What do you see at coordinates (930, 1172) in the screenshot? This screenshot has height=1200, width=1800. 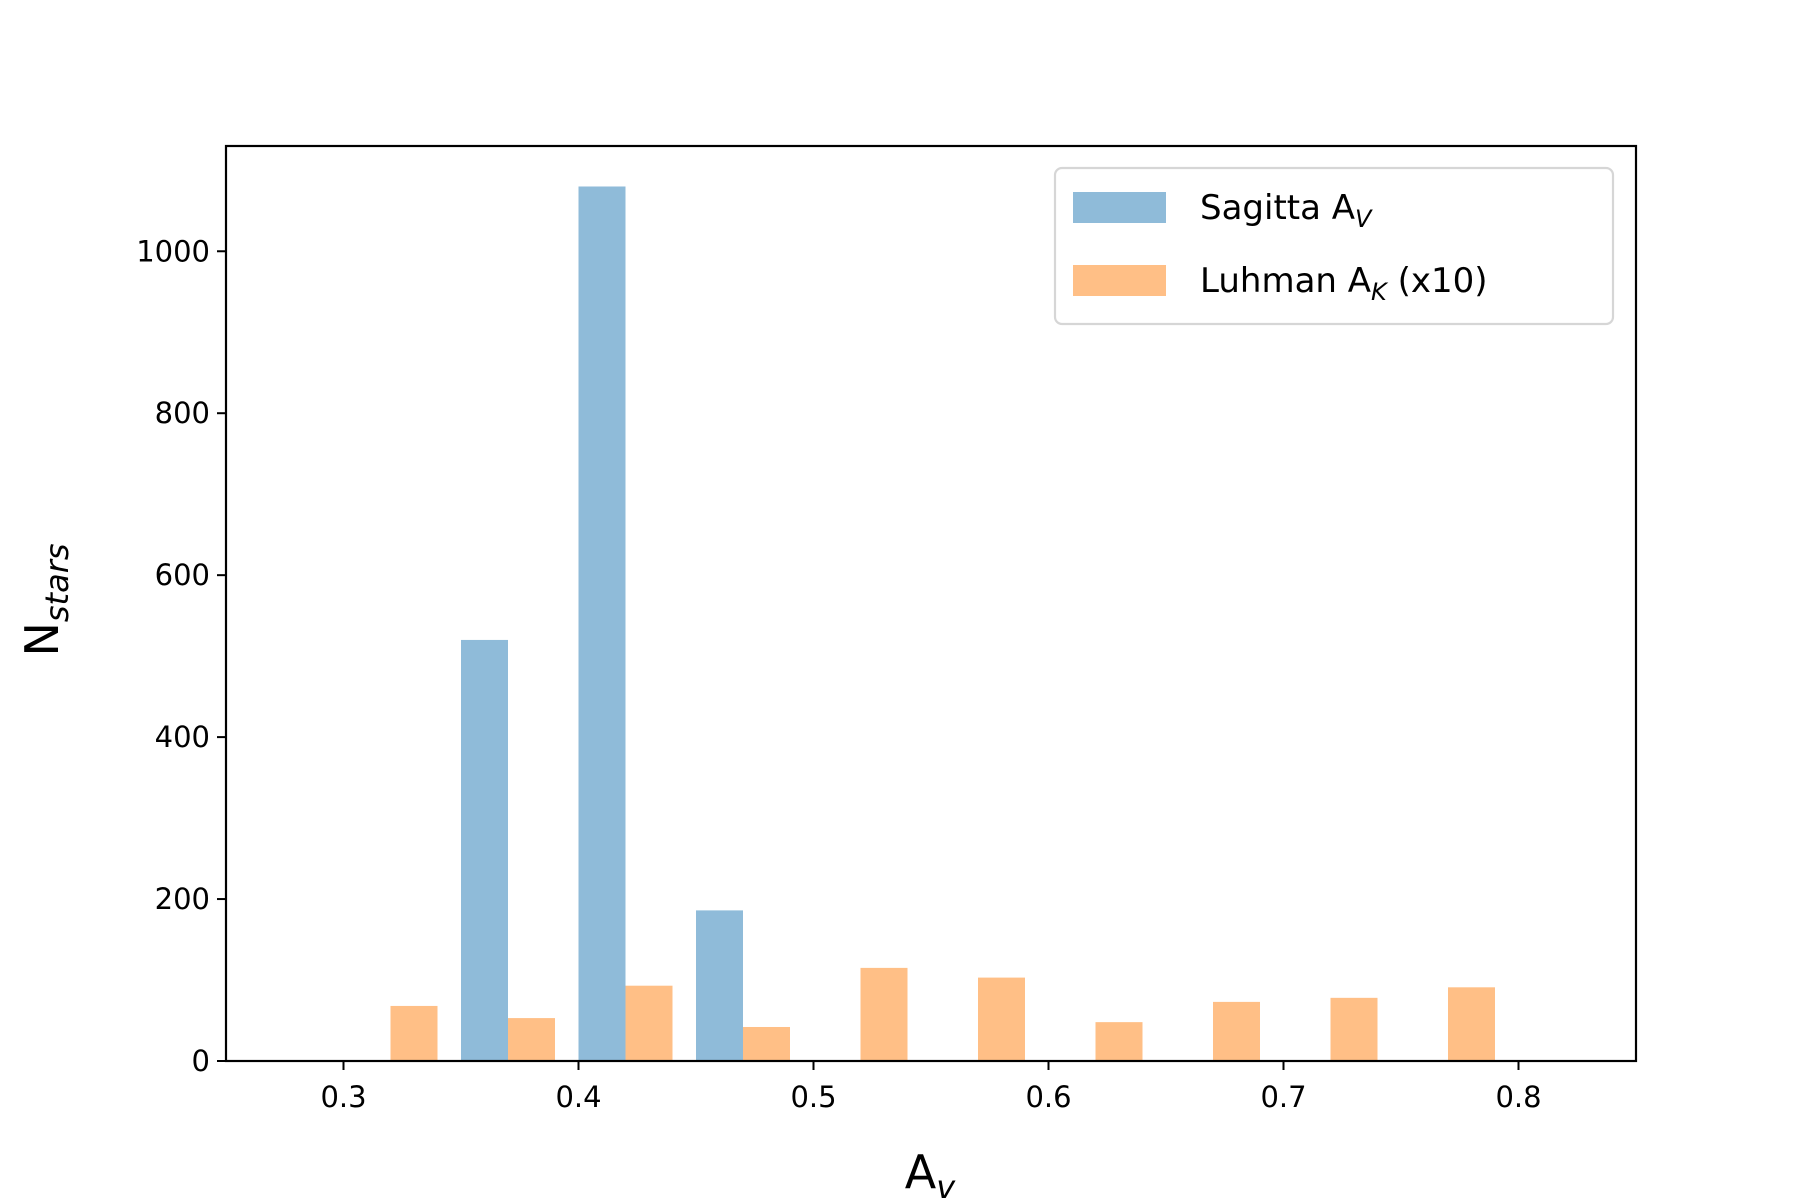 I see `x-axis-label: Av` at bounding box center [930, 1172].